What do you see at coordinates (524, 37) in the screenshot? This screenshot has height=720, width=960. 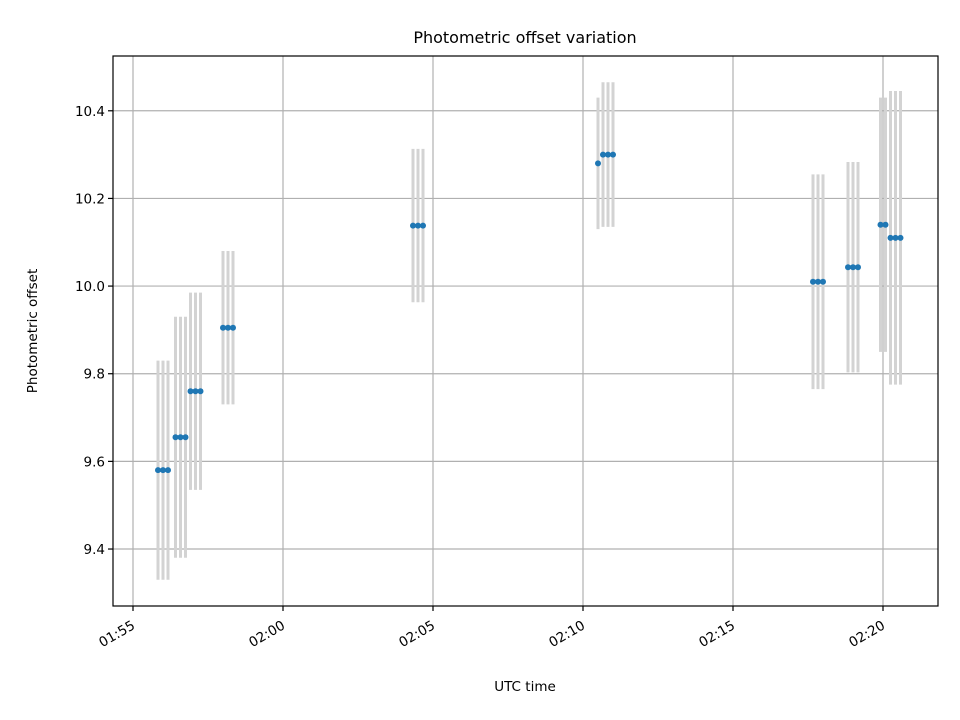 I see `chart-title: Photometric offset variation` at bounding box center [524, 37].